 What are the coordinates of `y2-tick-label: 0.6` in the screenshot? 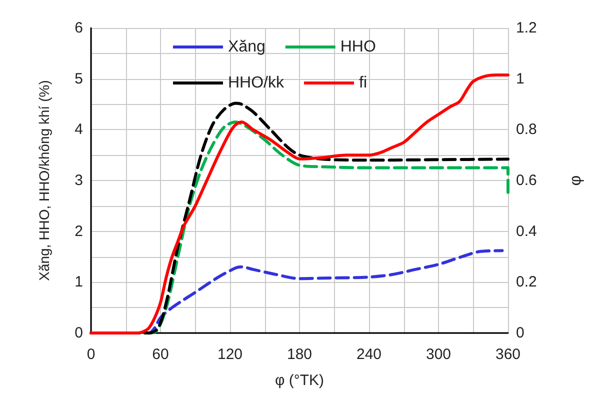 It's located at (526, 180).